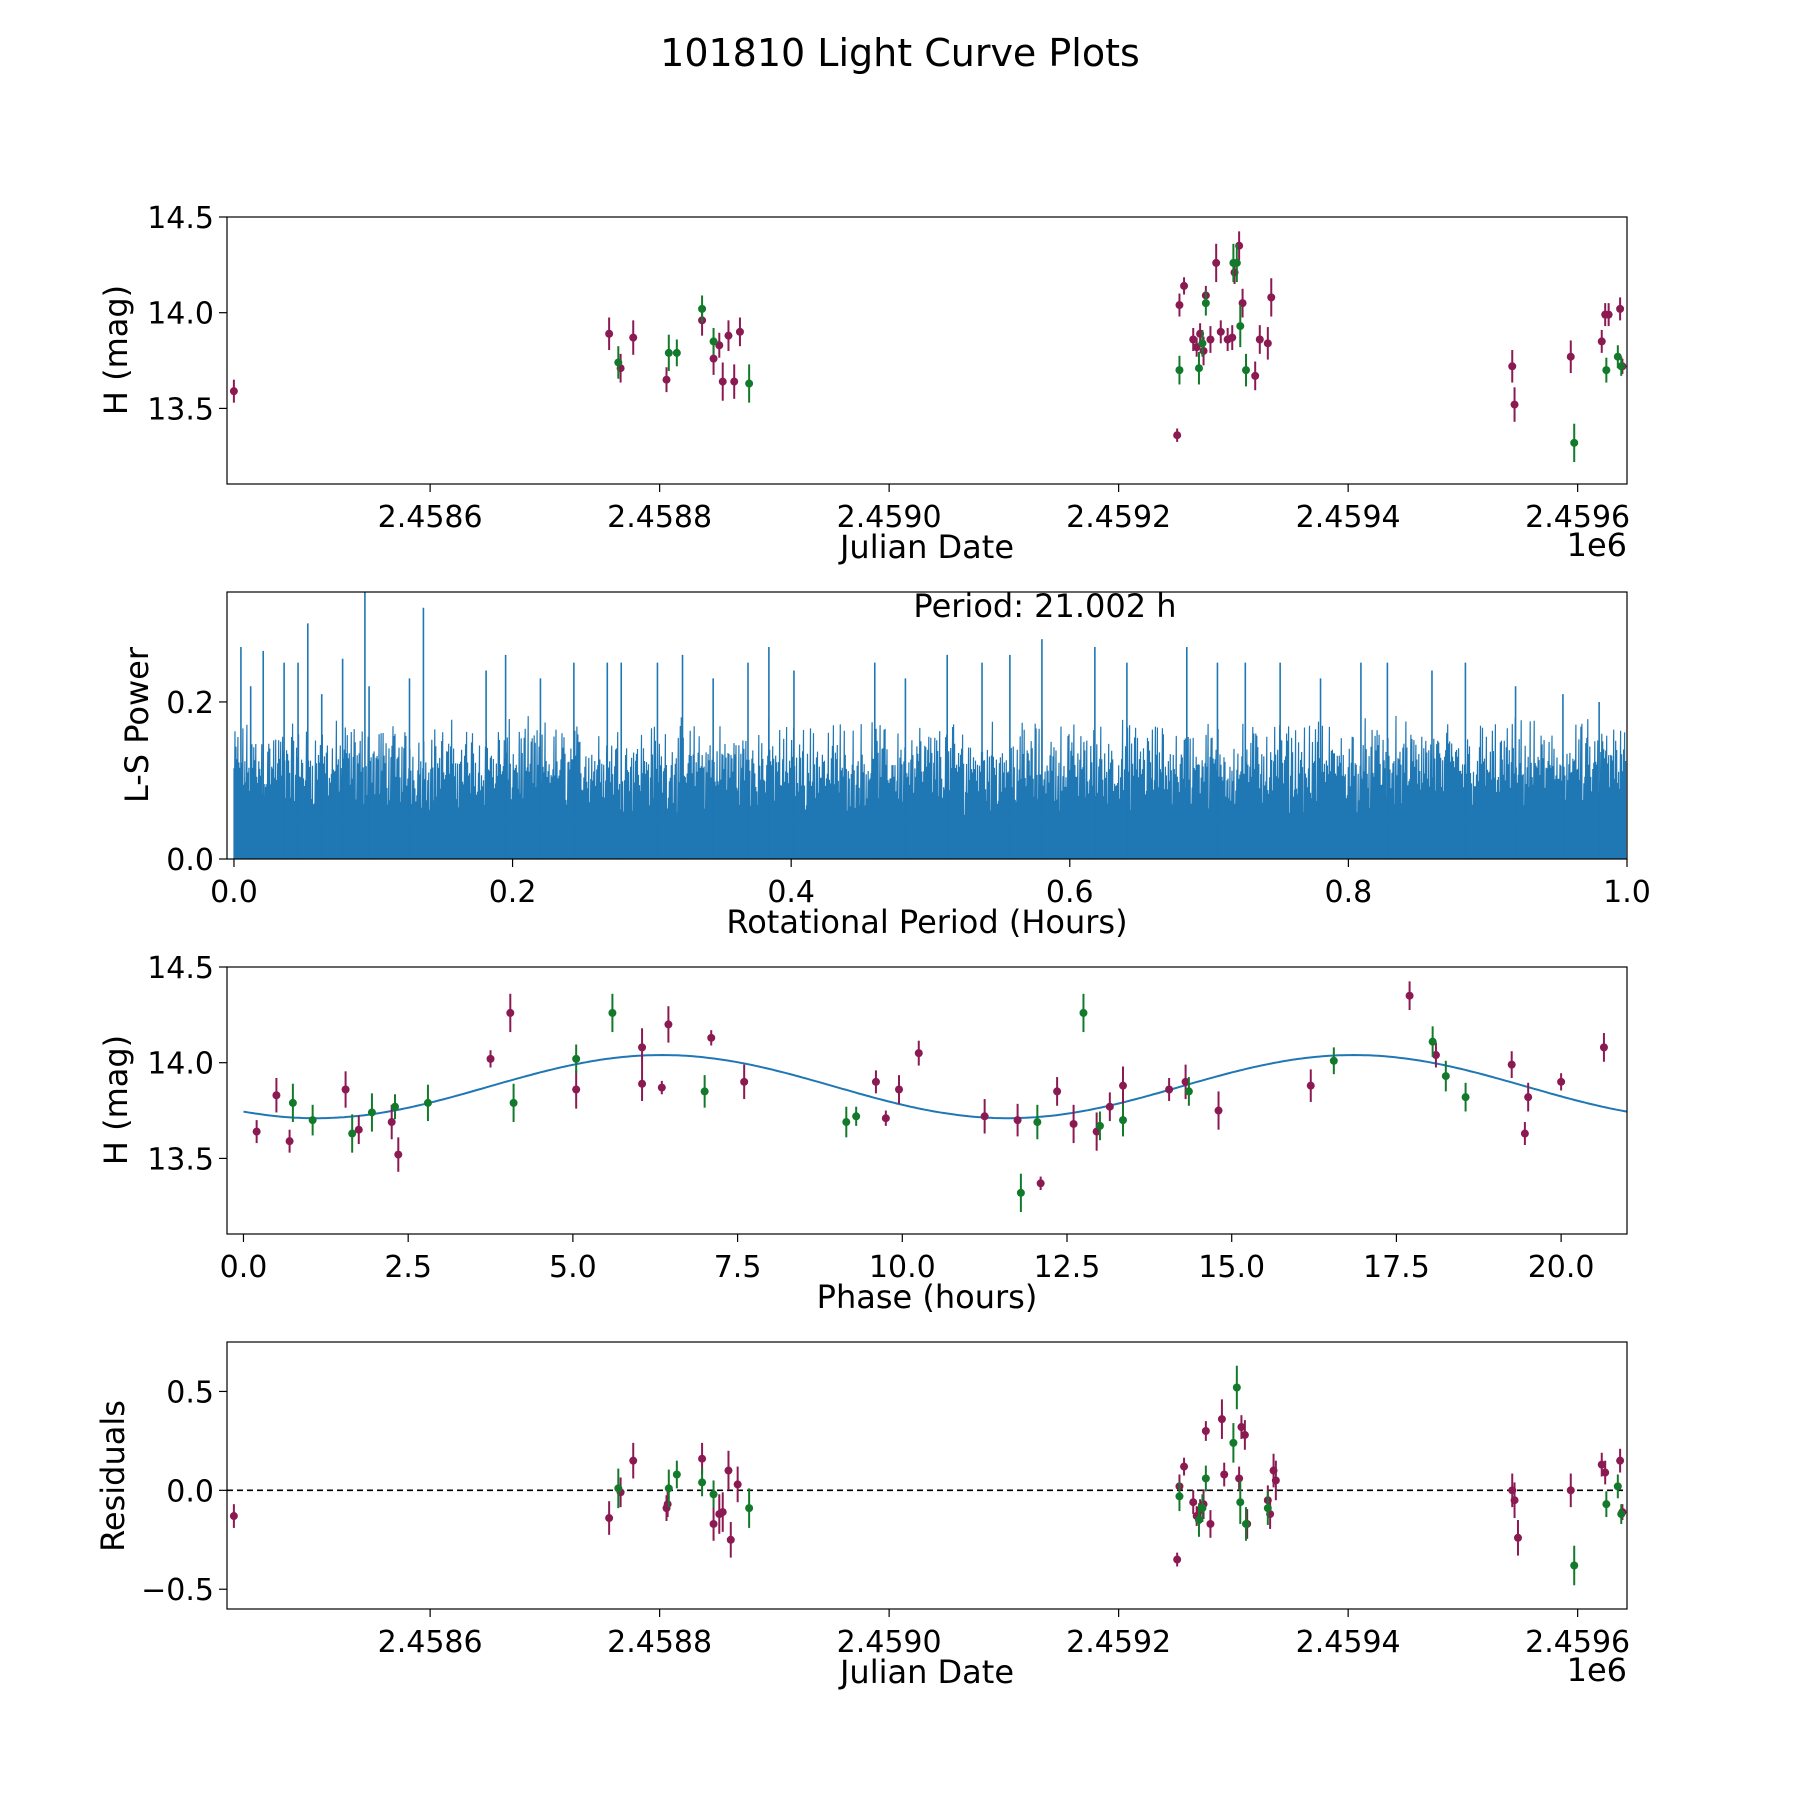  Describe the element at coordinates (180, 1064) in the screenshot. I see `phased-ytick-label: 14.0` at that location.